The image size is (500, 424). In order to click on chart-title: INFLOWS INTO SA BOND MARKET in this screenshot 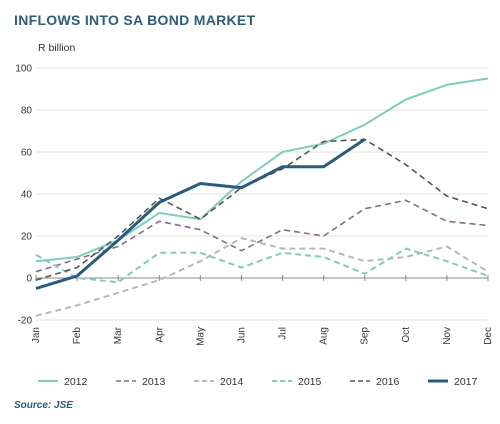, I will do `click(135, 20)`.